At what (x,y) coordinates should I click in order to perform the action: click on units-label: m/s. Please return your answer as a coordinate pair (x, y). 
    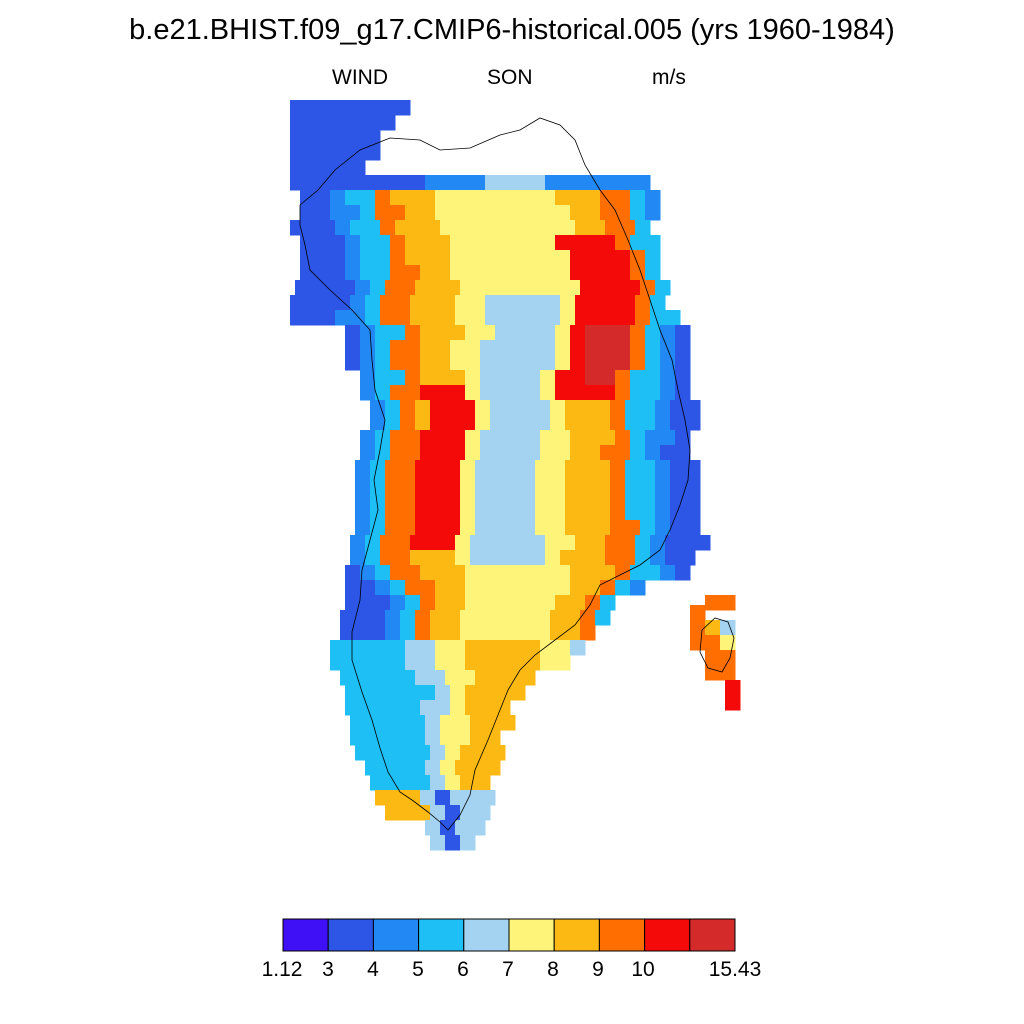
    Looking at the image, I should click on (669, 77).